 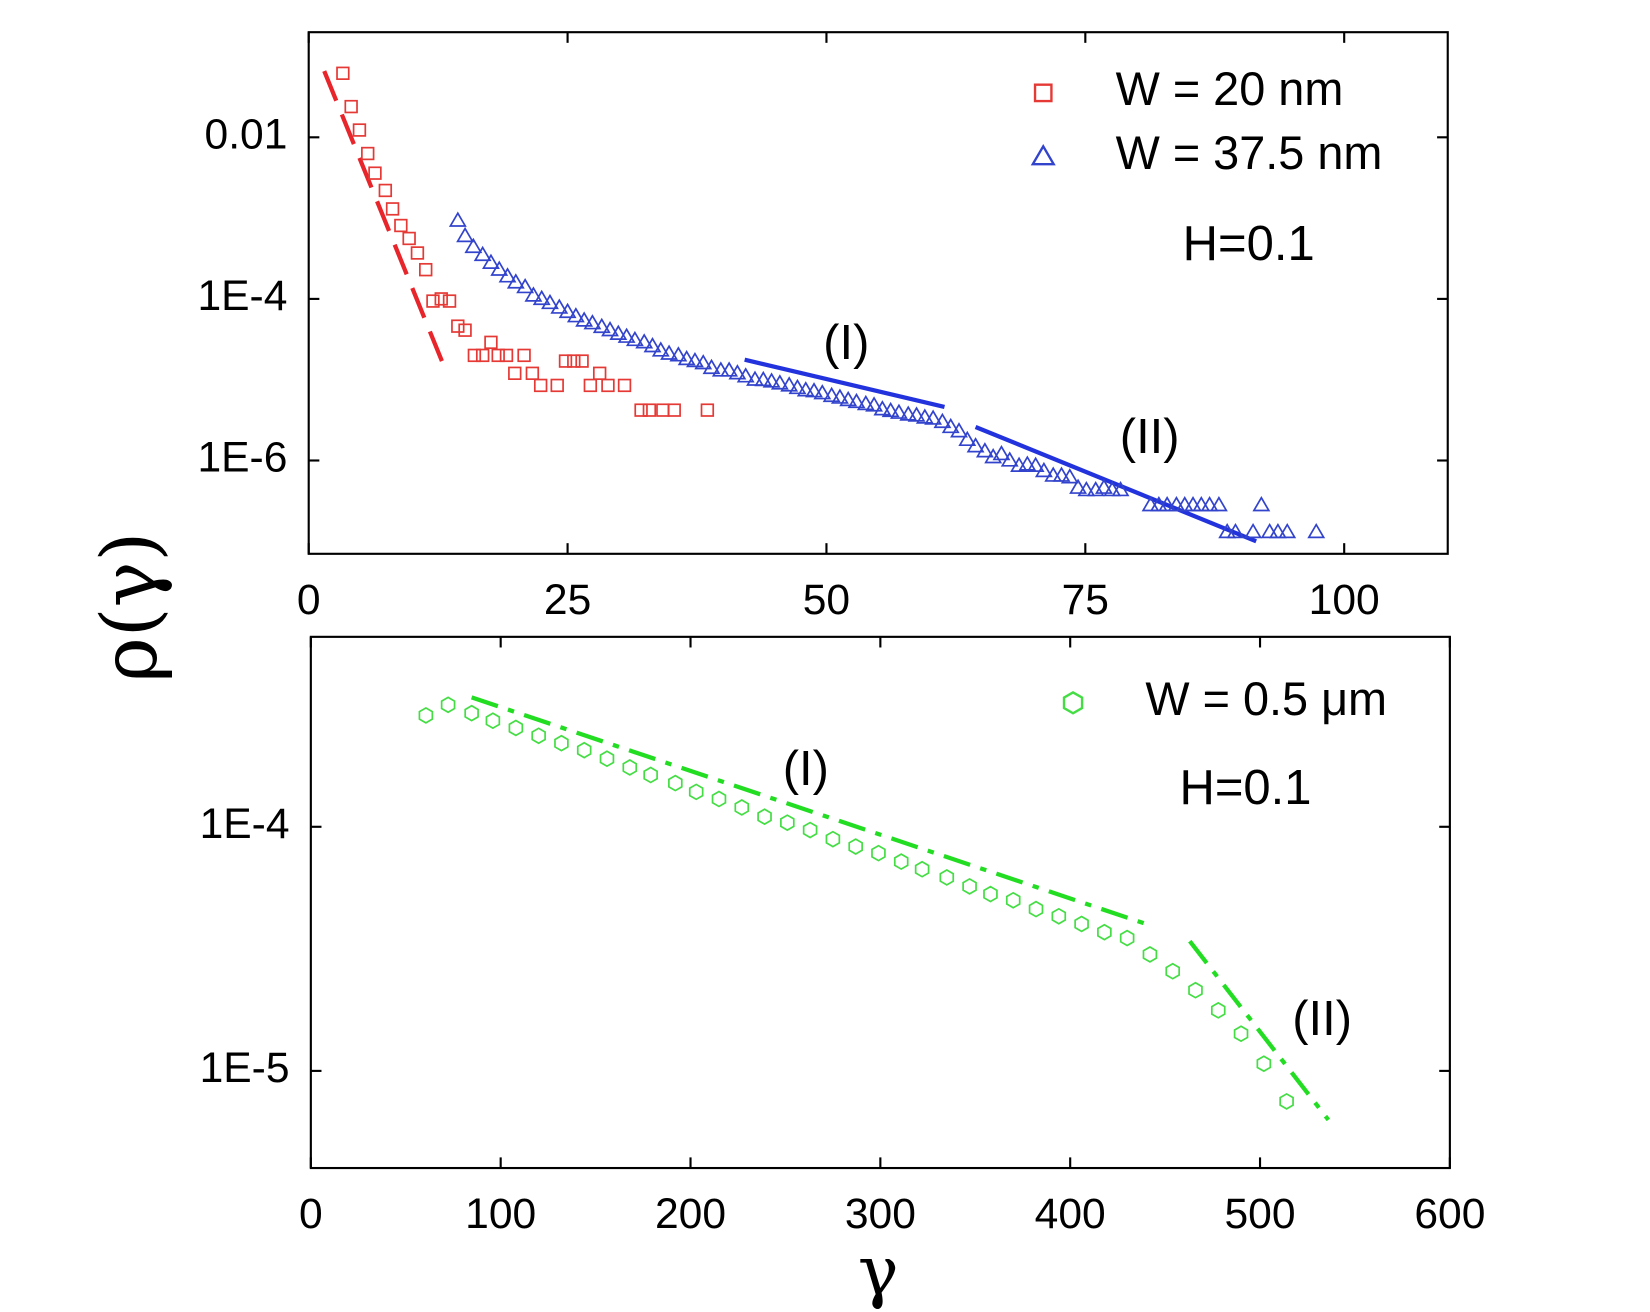 What do you see at coordinates (246, 135) in the screenshot?
I see `y-tick-label: 0.01` at bounding box center [246, 135].